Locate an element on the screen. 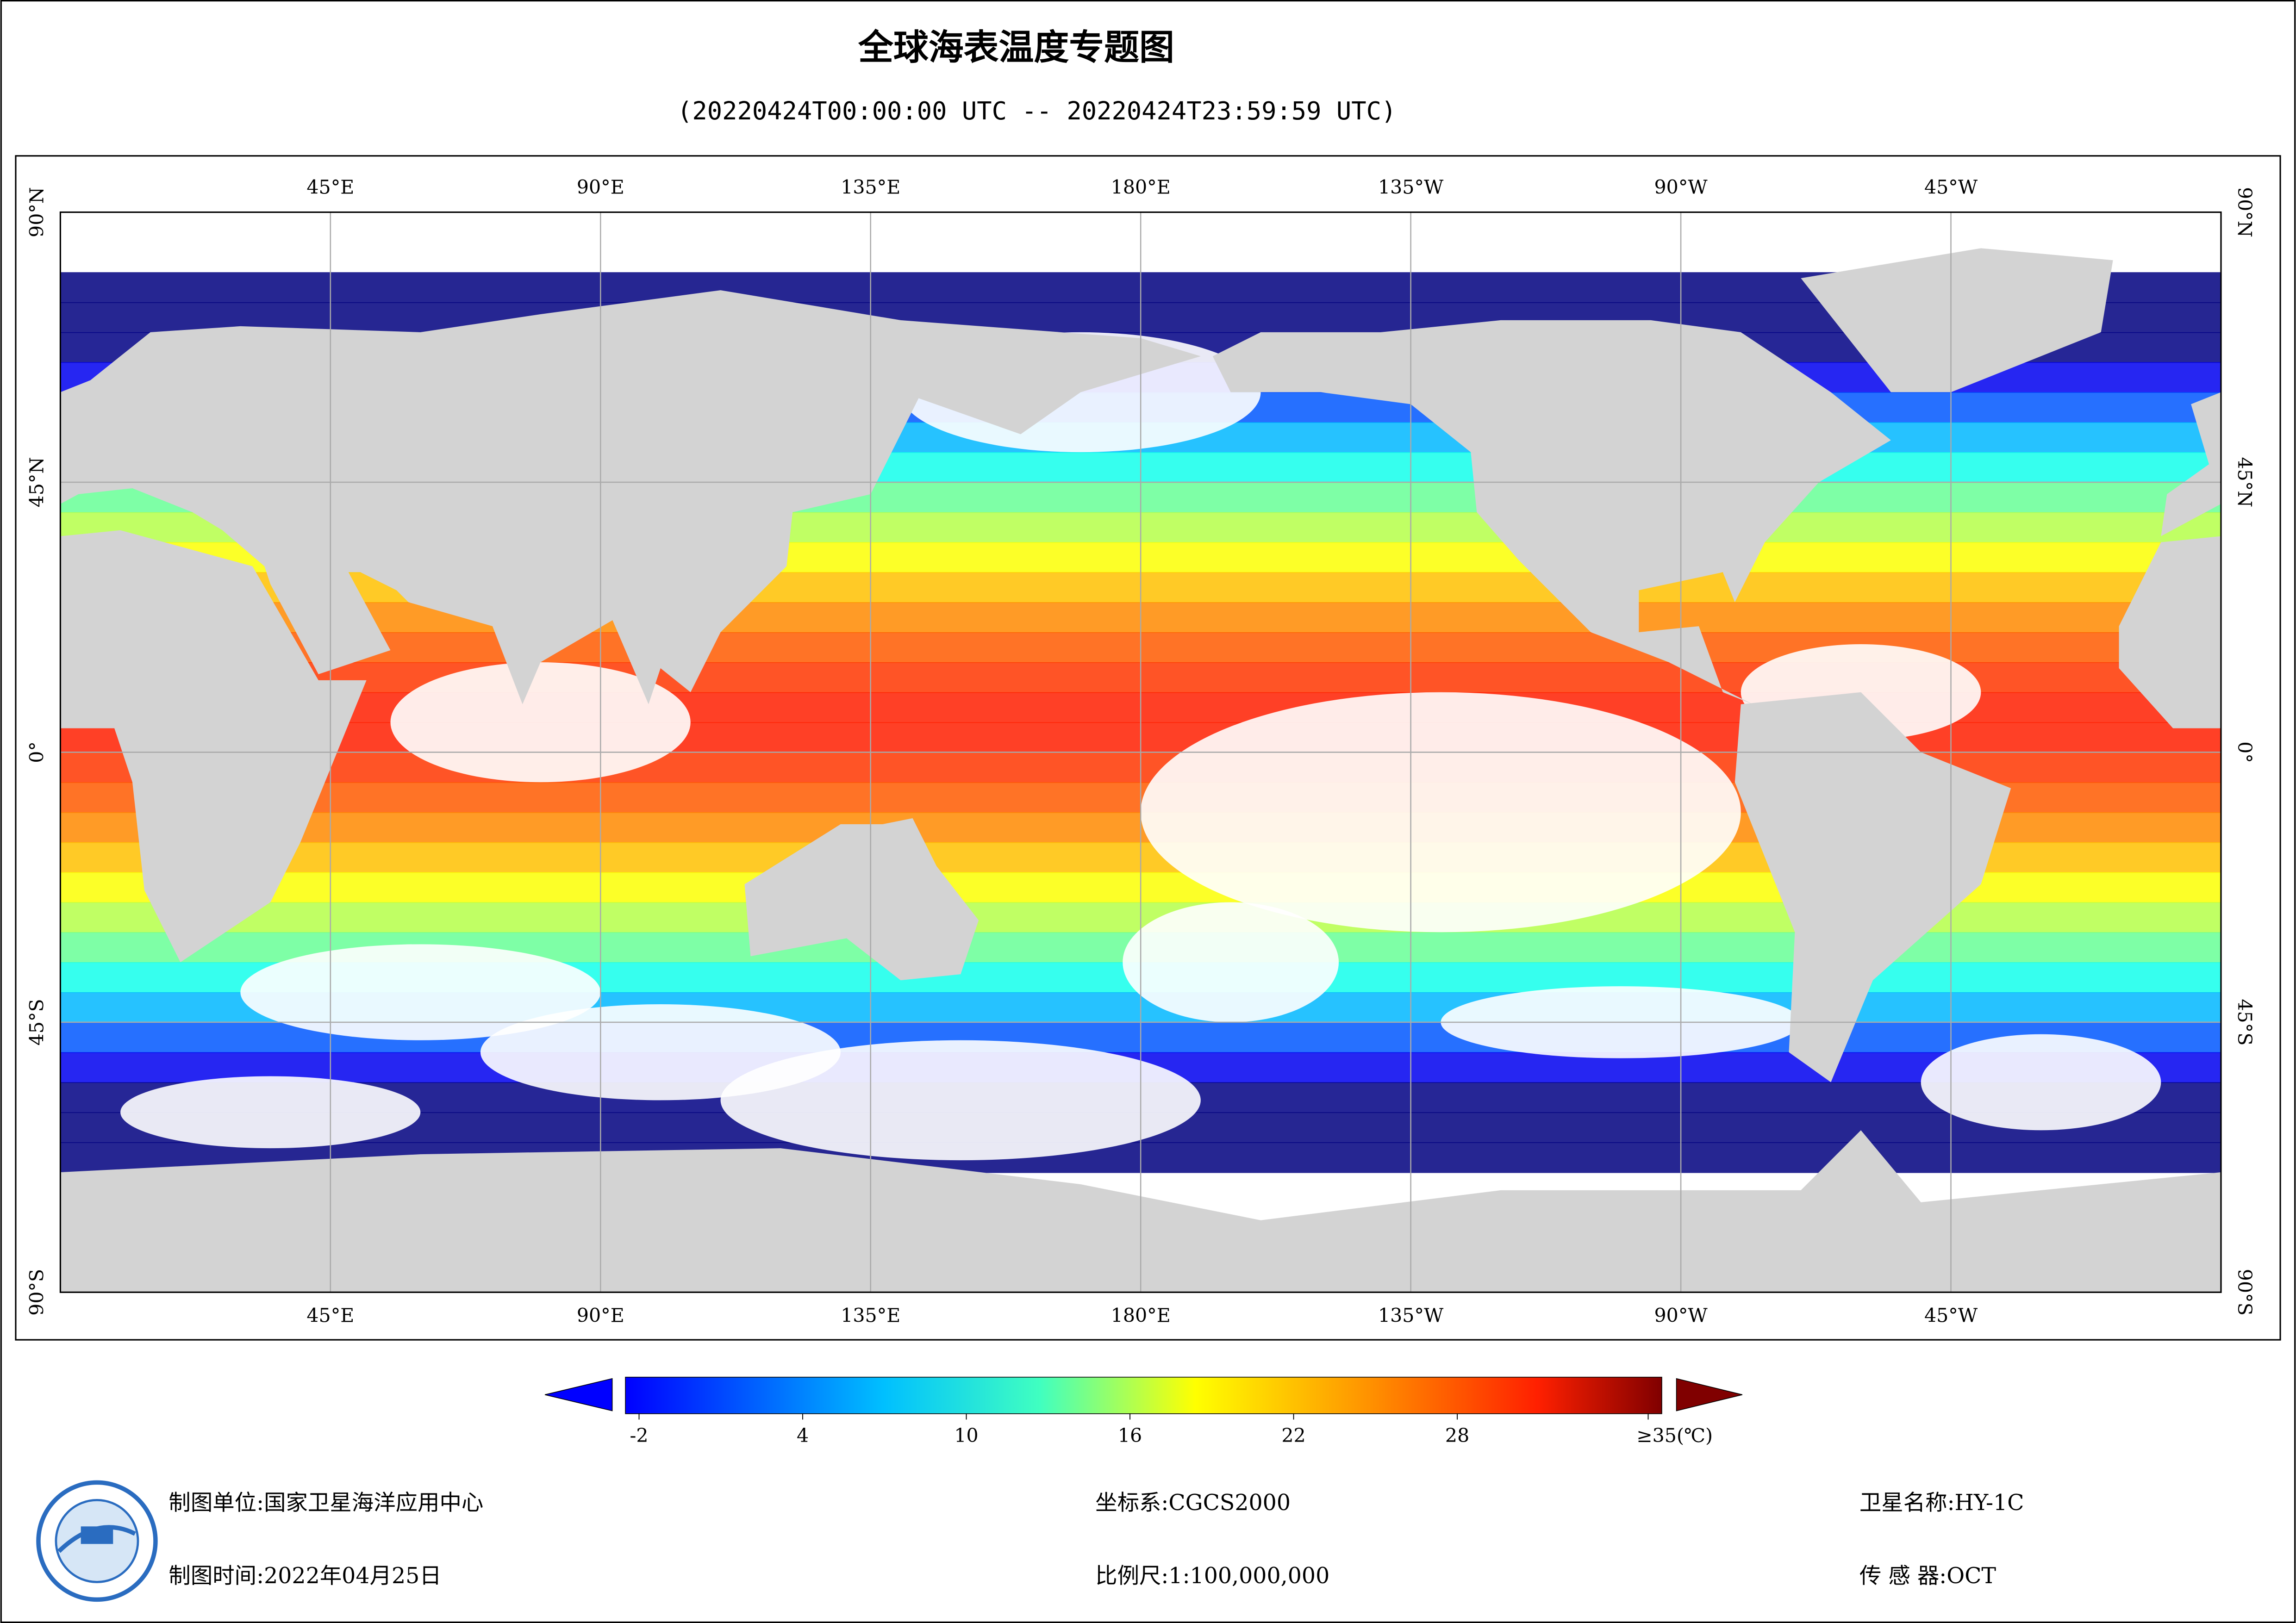  footer-time: 制图时间:2022年04月25日 is located at coordinates (304, 1576).